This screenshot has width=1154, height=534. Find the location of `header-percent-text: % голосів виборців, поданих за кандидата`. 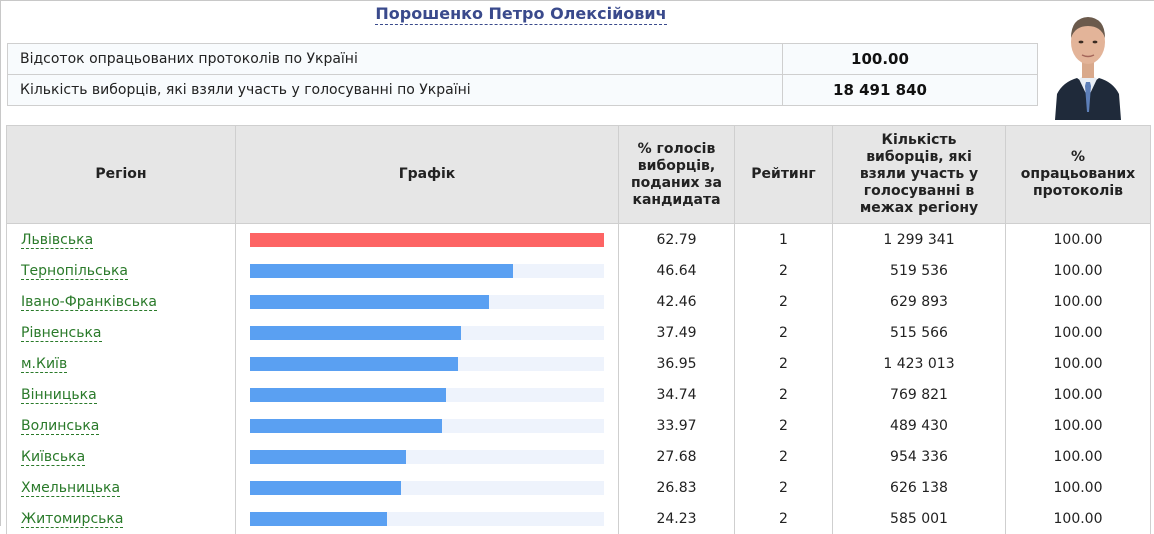

header-percent-text: % голосів виборців, поданих за кандидата is located at coordinates (677, 175).